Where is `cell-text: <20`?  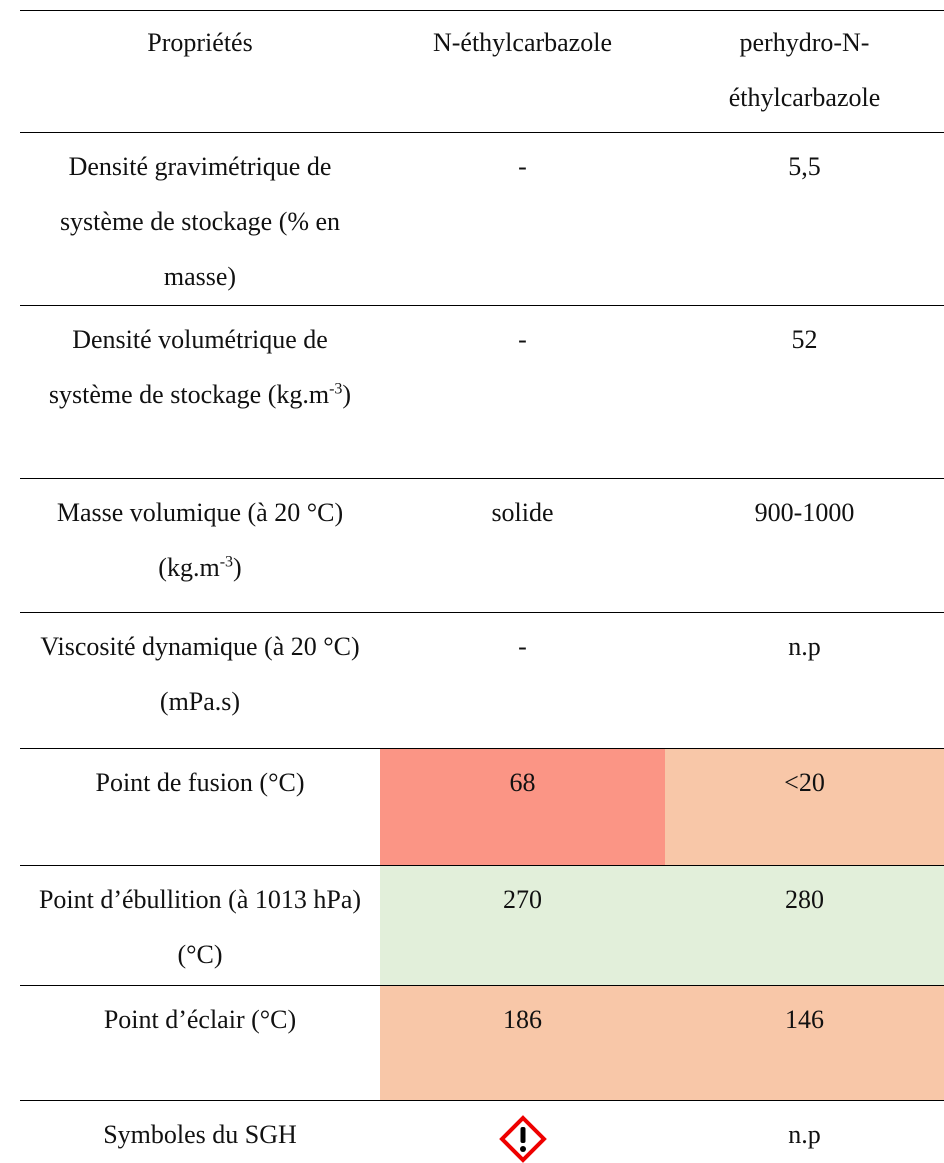 cell-text: <20 is located at coordinates (804, 782).